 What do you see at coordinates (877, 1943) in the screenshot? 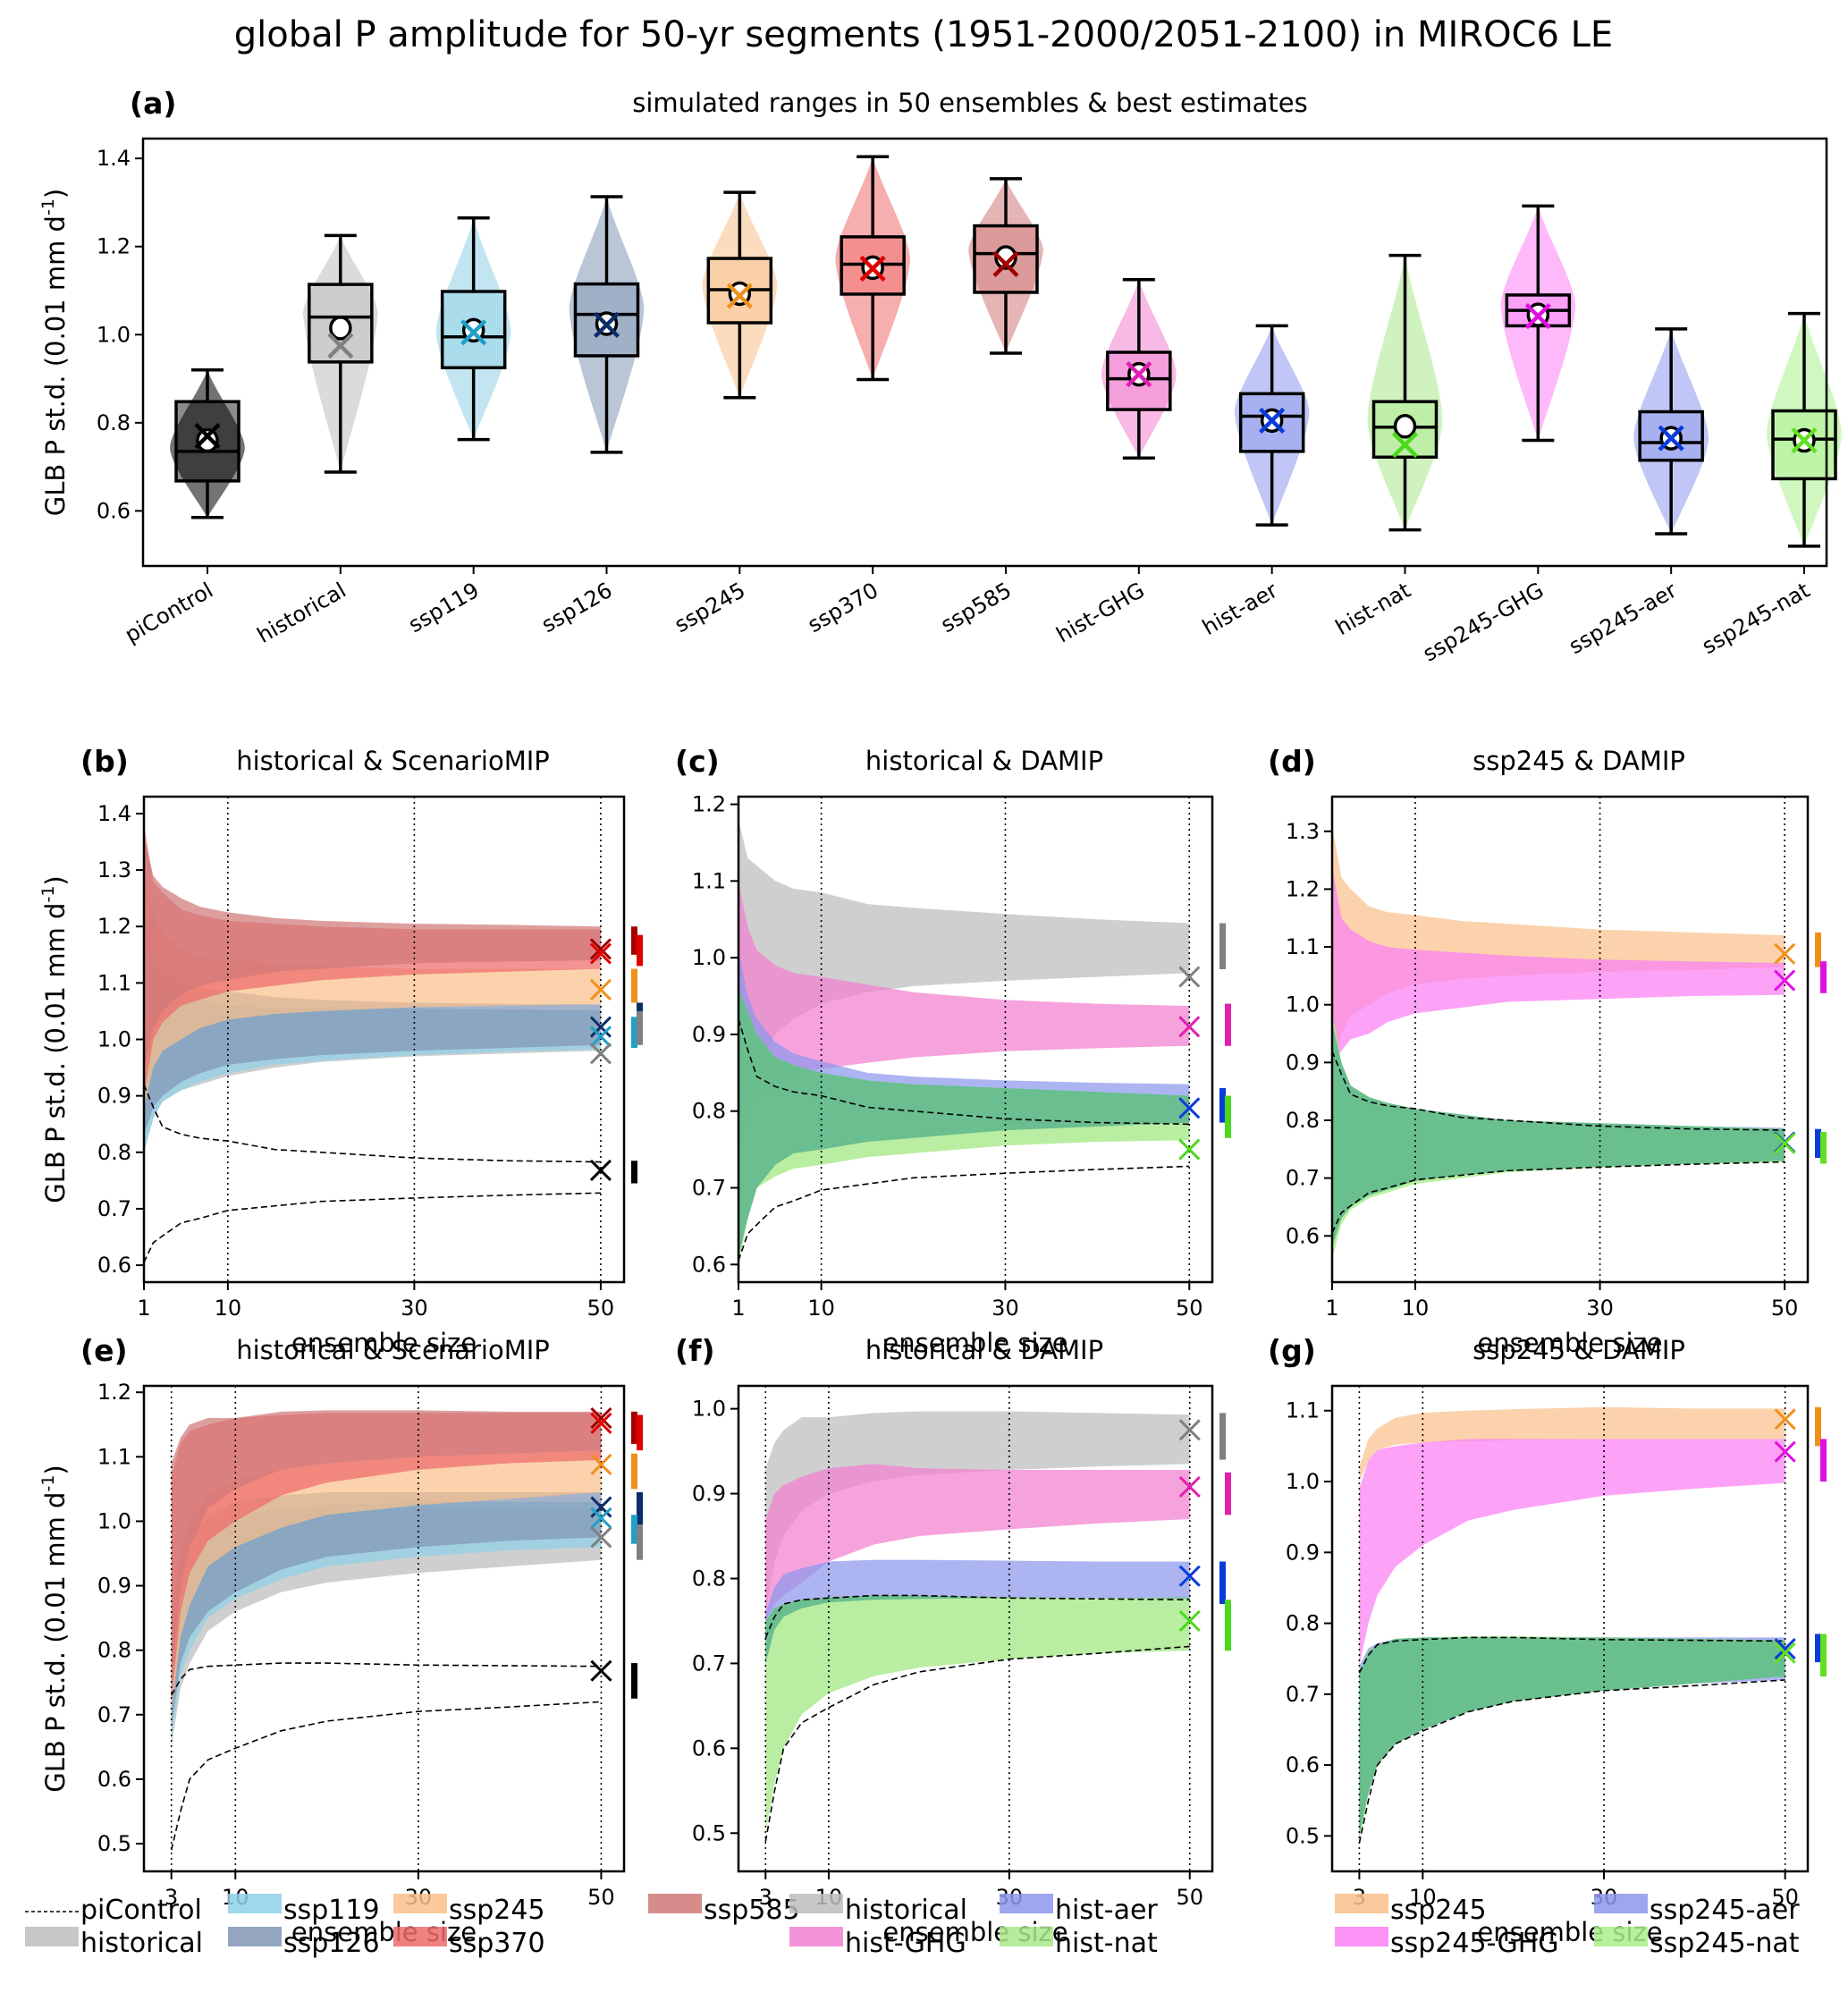
I see `legend-item: hist-GHG` at bounding box center [877, 1943].